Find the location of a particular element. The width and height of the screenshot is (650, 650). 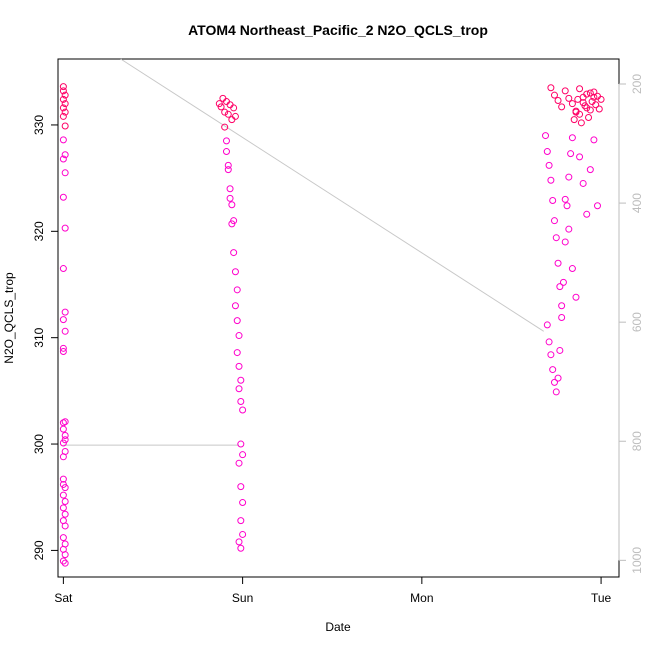

y-axis: 290 300 310 320 330 is located at coordinates (45, 337).